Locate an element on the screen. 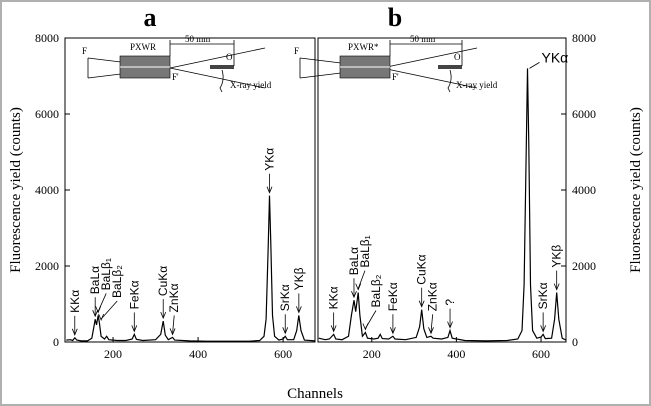  panel-label: a is located at coordinates (150, 17).